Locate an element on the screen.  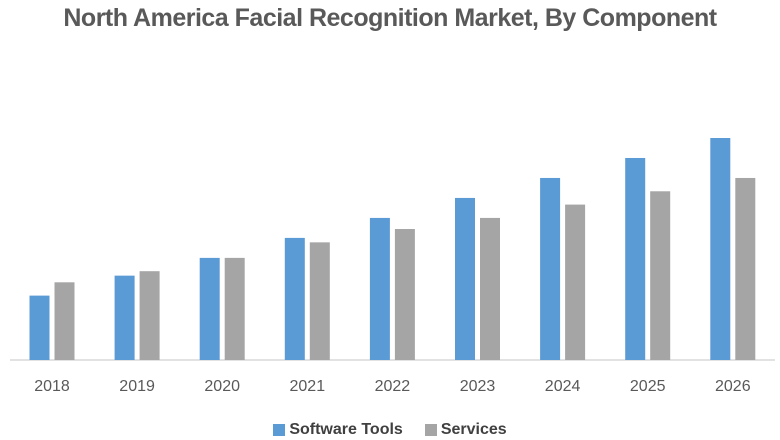
legend-label: Services is located at coordinates (473, 429).